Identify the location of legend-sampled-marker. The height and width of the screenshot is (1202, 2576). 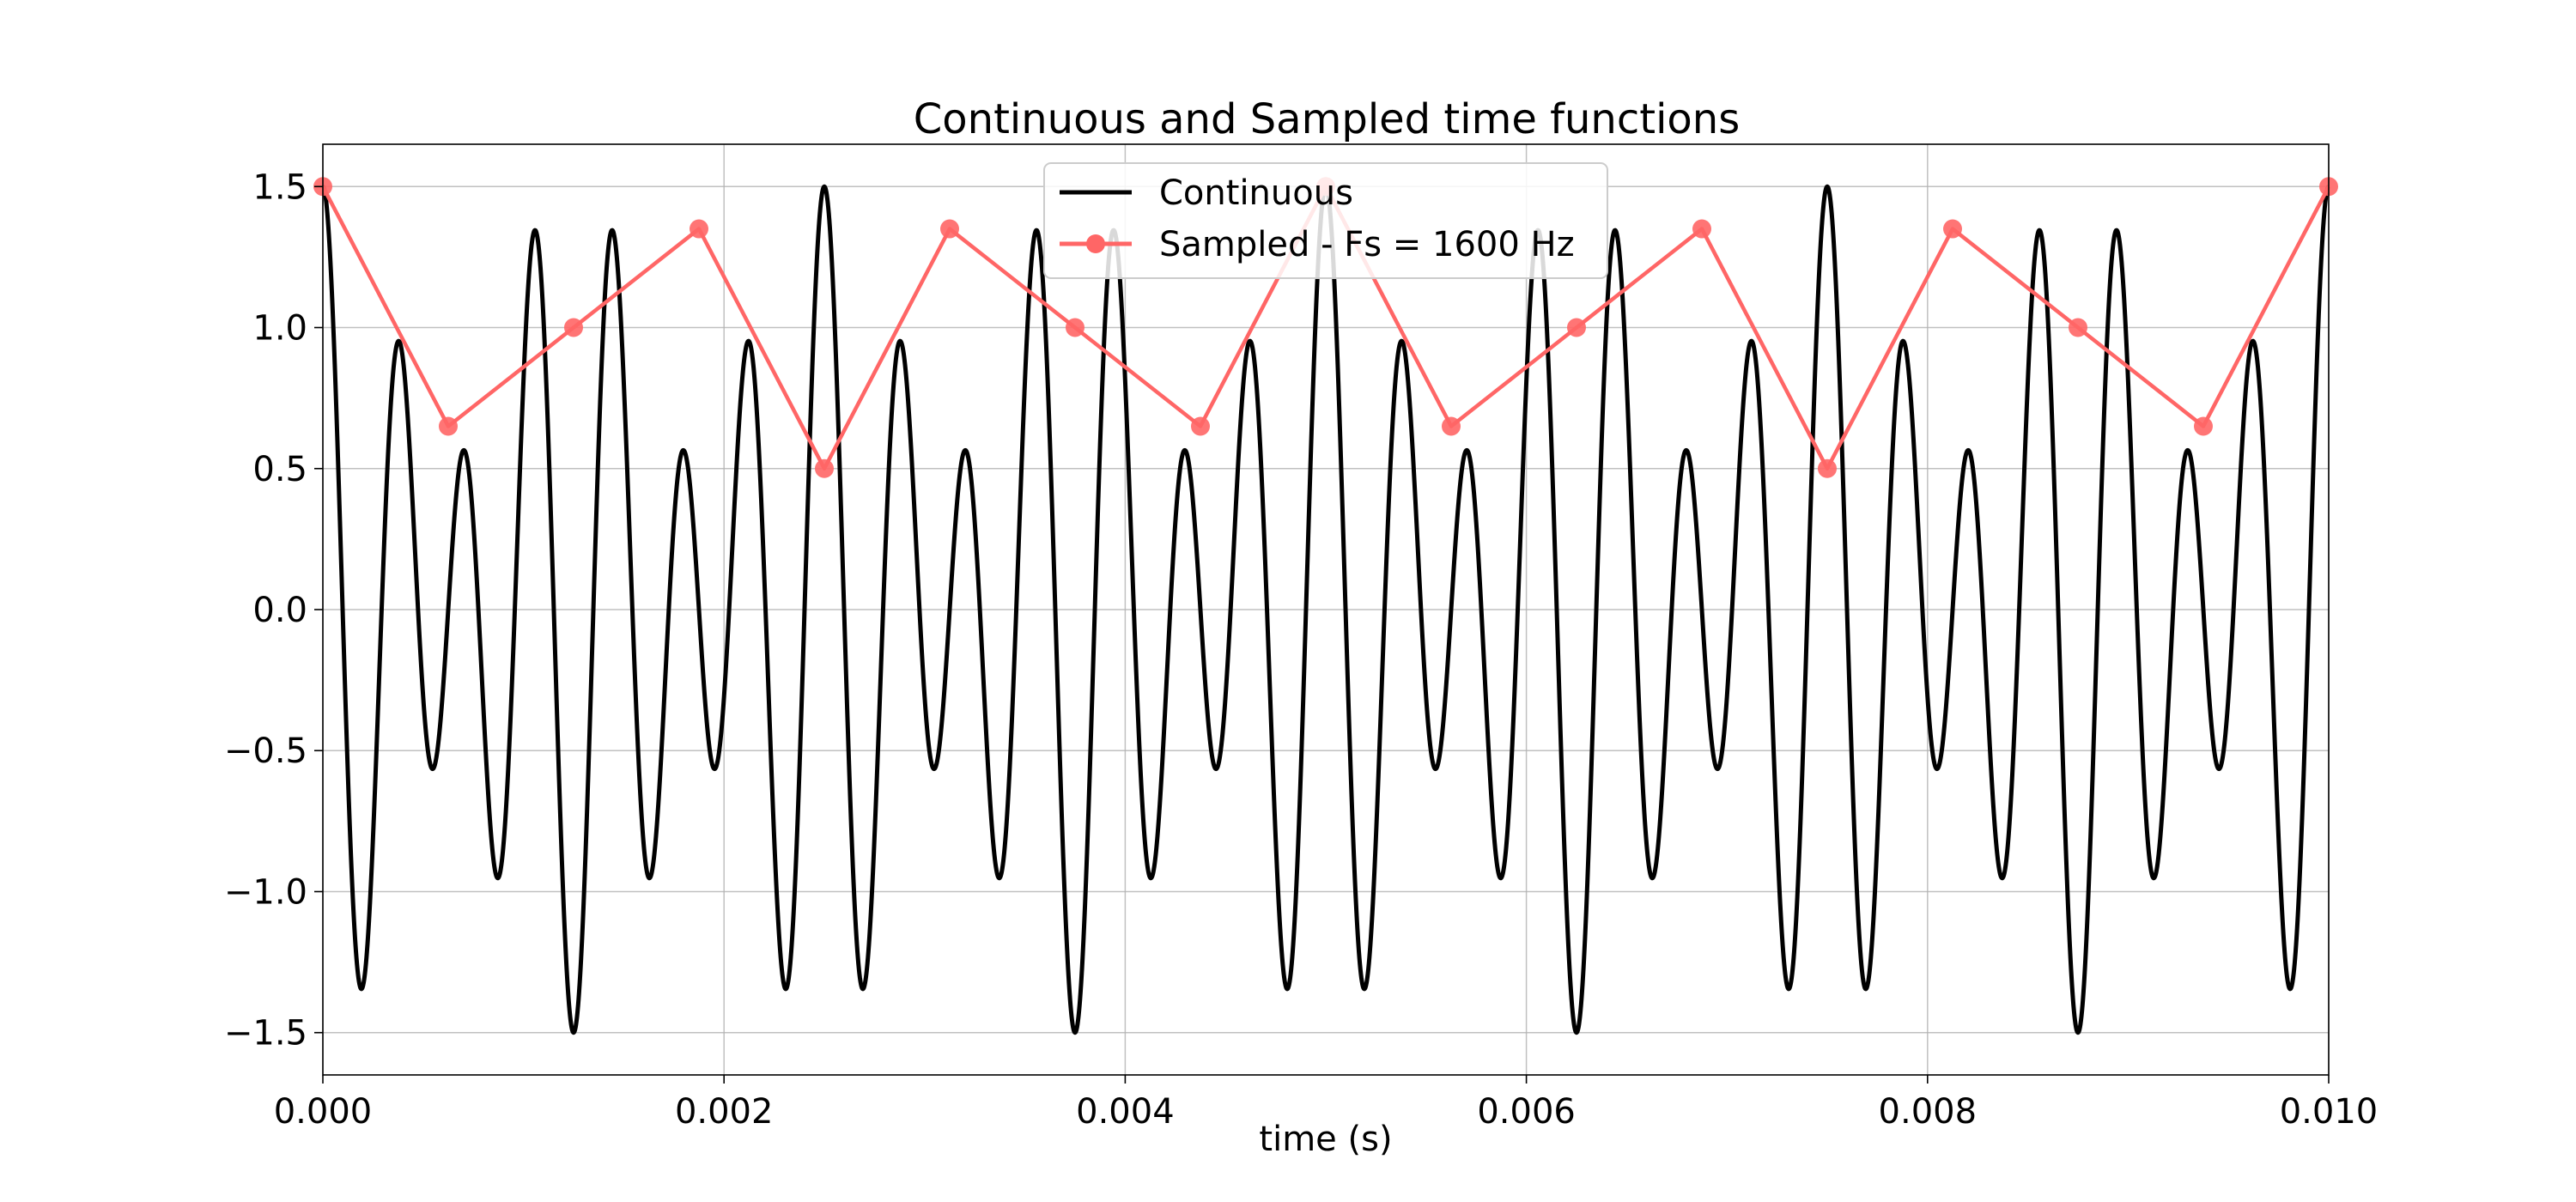
(1096, 243).